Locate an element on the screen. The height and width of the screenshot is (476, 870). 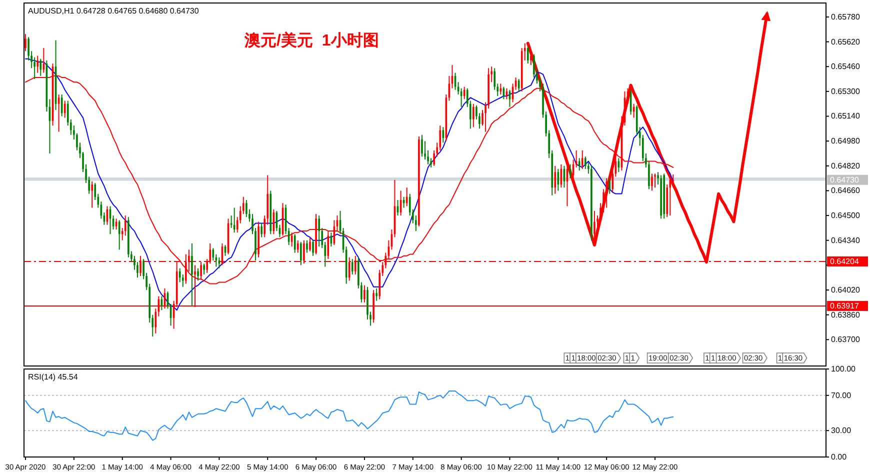
y-tick-label: 0.64980 is located at coordinates (845, 141).